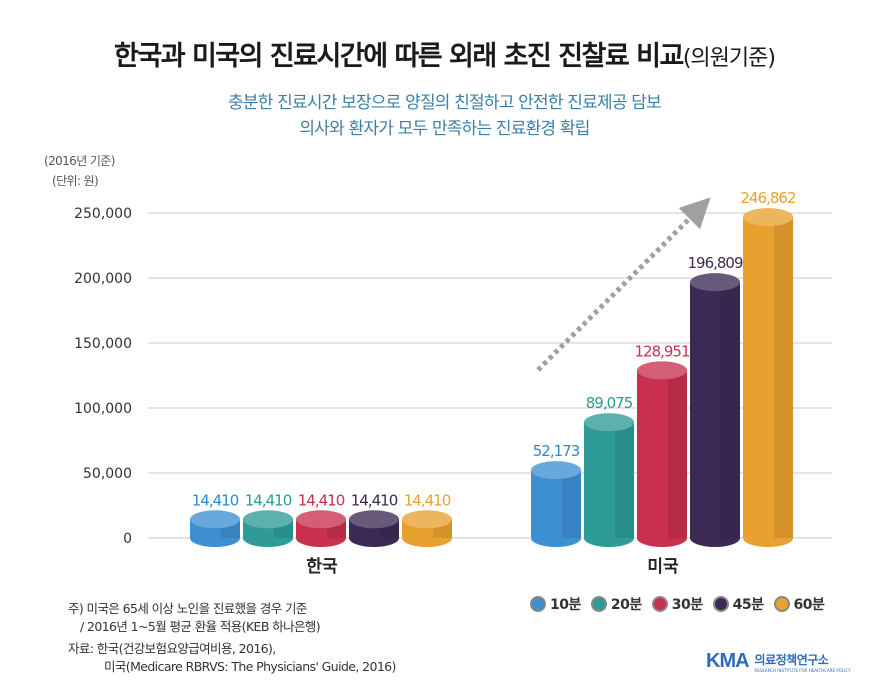 Image resolution: width=889 pixels, height=688 pixels. Describe the element at coordinates (565, 605) in the screenshot. I see `legend-label: 10분` at that location.